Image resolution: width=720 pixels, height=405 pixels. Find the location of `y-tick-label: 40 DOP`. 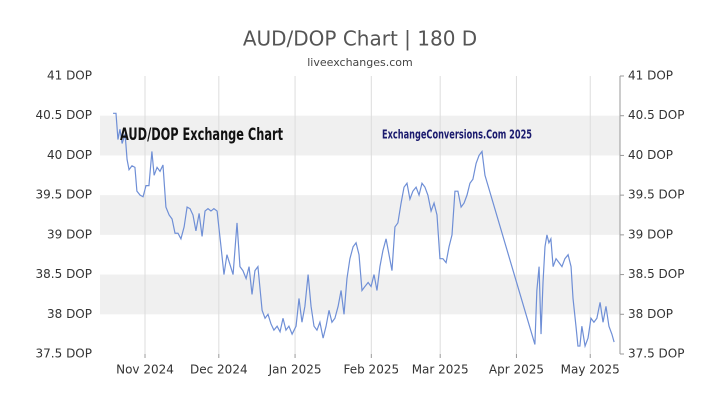

y-tick-label: 40 DOP is located at coordinates (69, 155).